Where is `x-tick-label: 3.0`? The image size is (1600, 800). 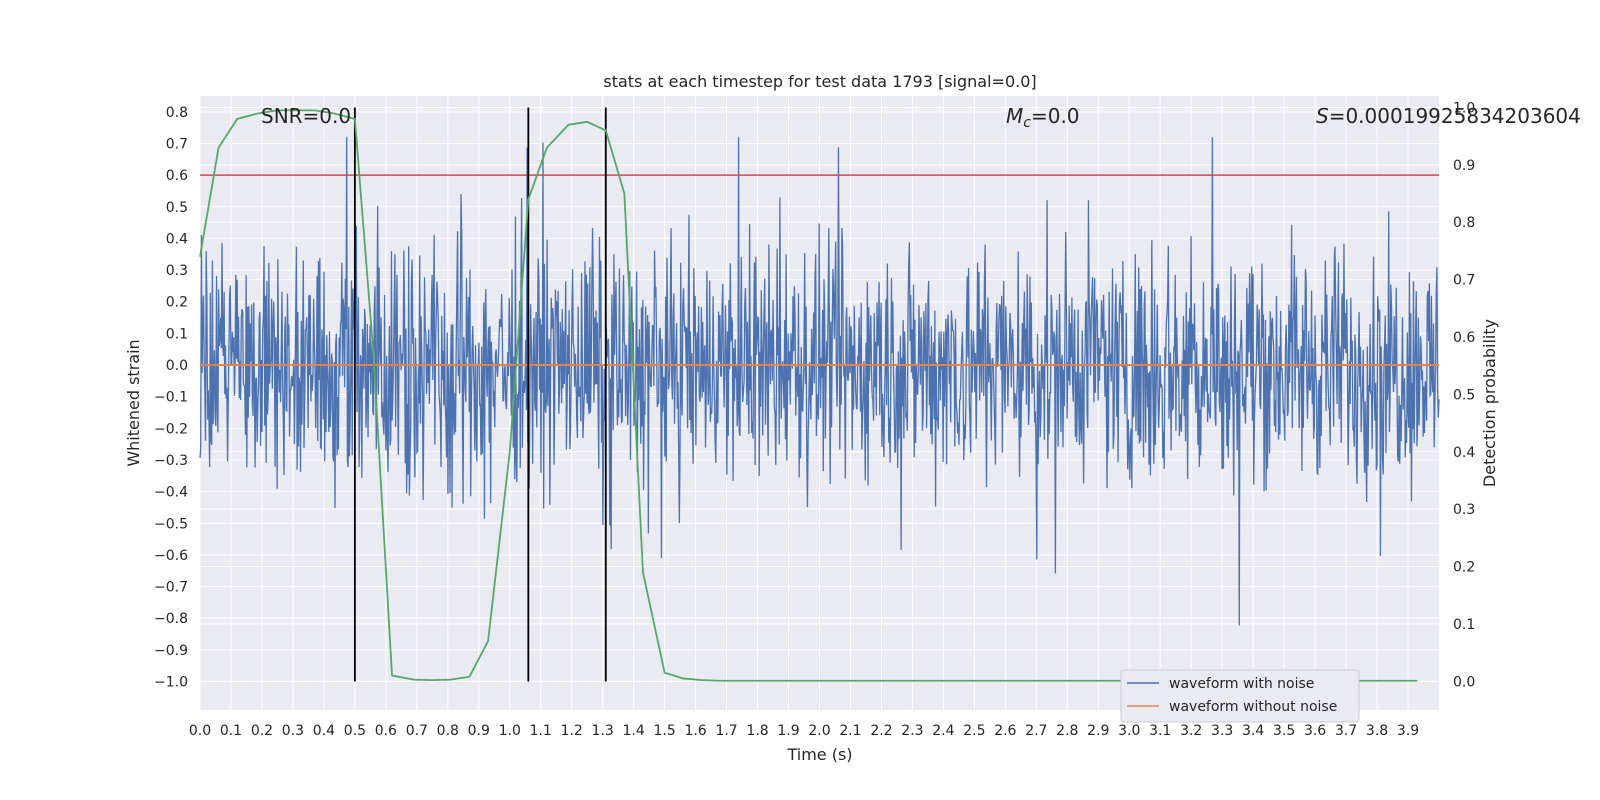
x-tick-label: 3.0 is located at coordinates (1129, 731).